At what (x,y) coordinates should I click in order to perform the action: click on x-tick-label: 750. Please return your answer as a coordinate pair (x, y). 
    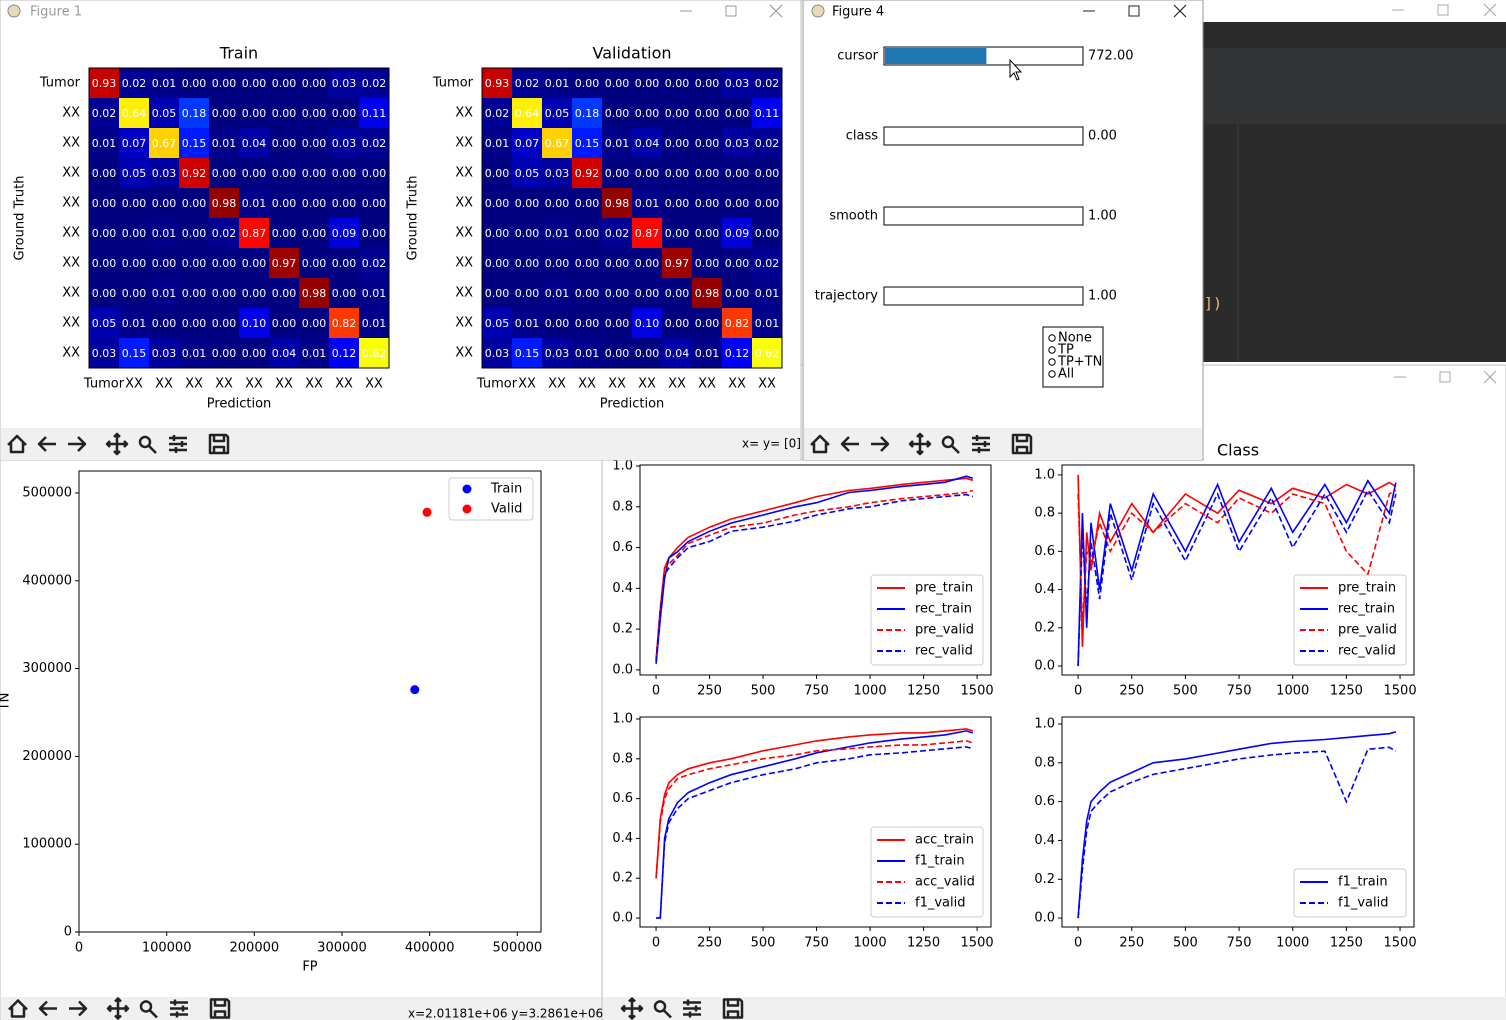
    Looking at the image, I should click on (1239, 691).